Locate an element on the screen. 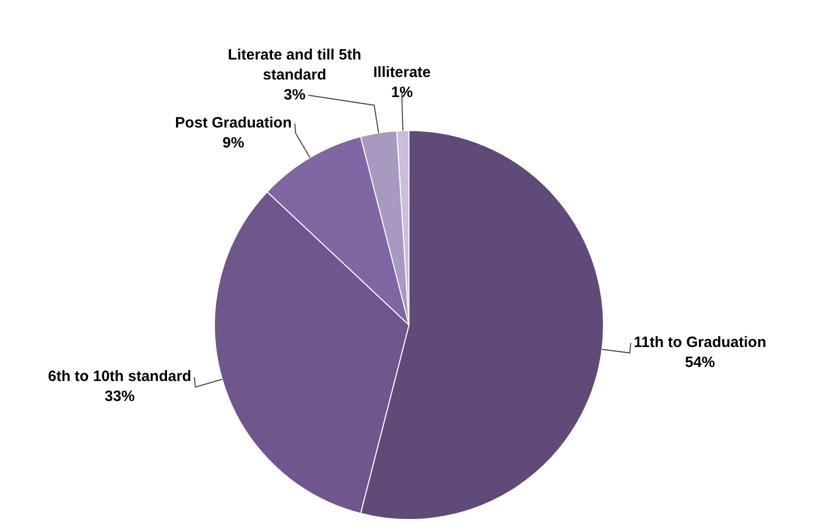 This screenshot has width=818, height=528. data-label: 3% is located at coordinates (295, 95).